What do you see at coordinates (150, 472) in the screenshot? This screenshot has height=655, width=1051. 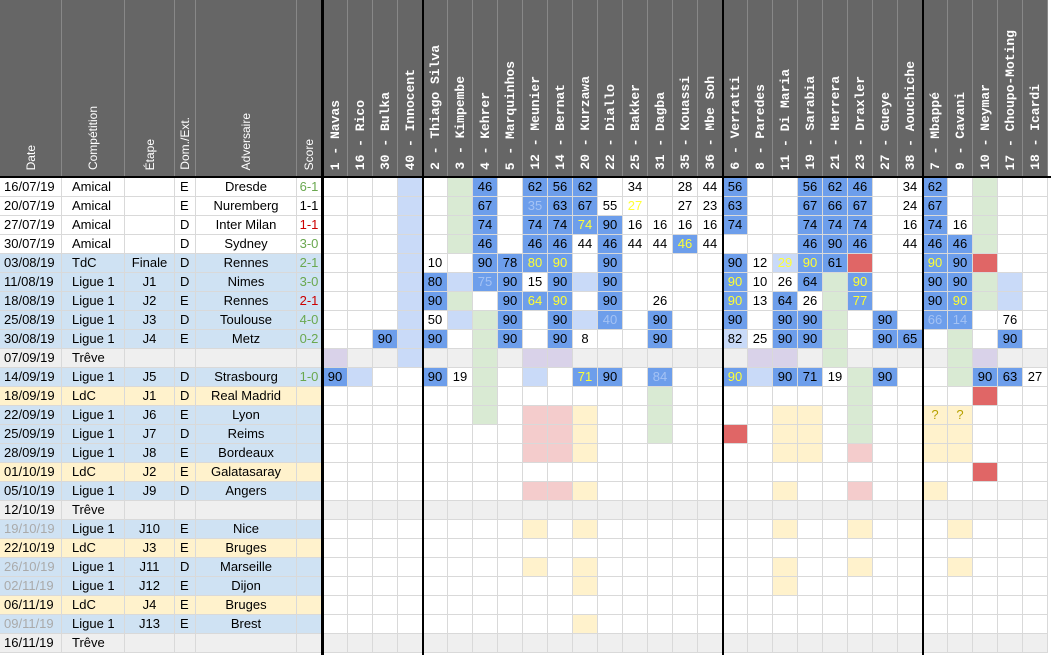 I see `stage: J2` at bounding box center [150, 472].